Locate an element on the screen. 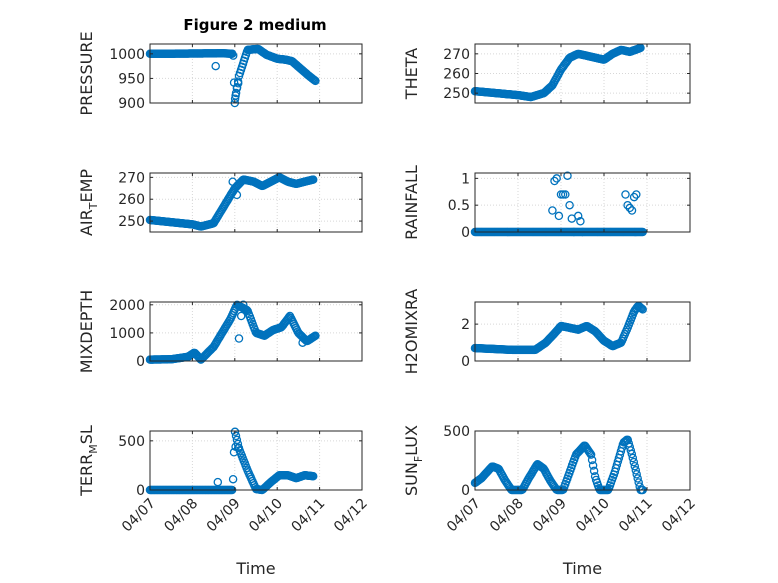 The image size is (778, 583). subplot-1: 900 950 1000 PRESSURE is located at coordinates (220, 73).